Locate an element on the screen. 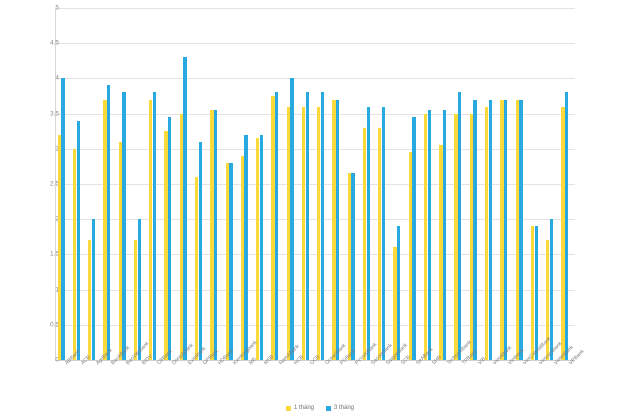 This screenshot has height=420, width=640. y-axis-tick-label: 2.5 is located at coordinates (54, 184).